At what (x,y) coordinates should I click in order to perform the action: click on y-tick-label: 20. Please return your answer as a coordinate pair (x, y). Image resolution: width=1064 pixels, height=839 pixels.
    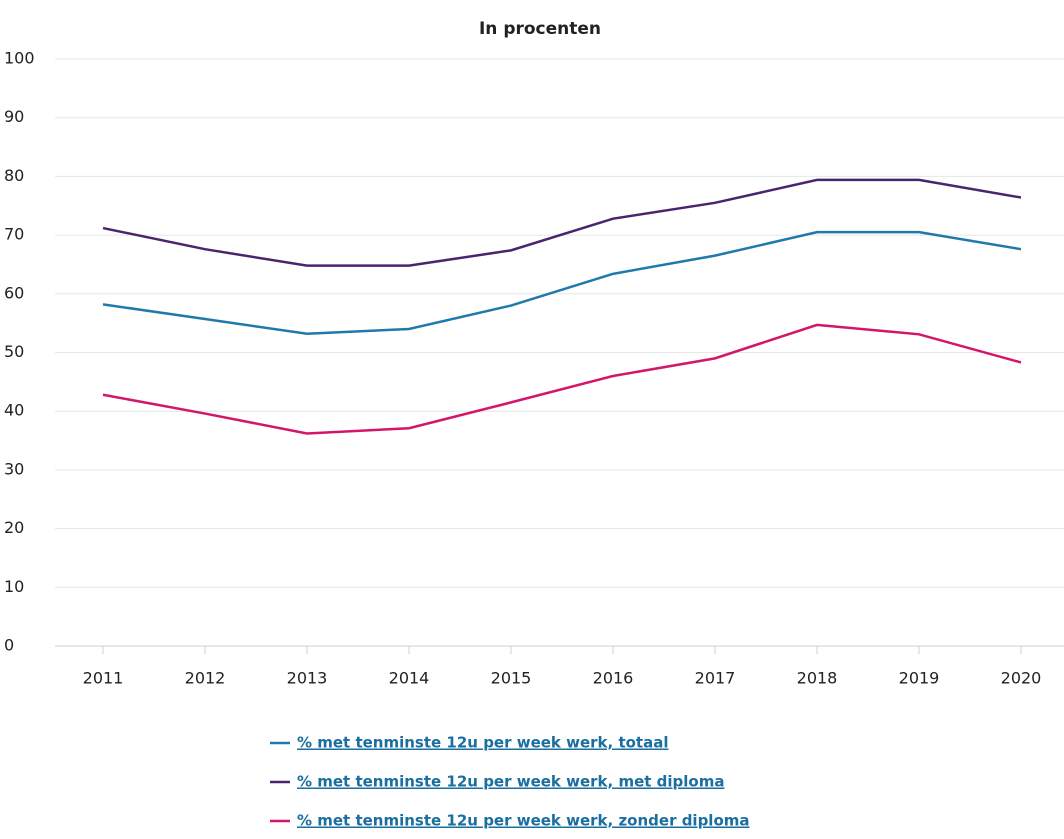
    Looking at the image, I should click on (14, 527).